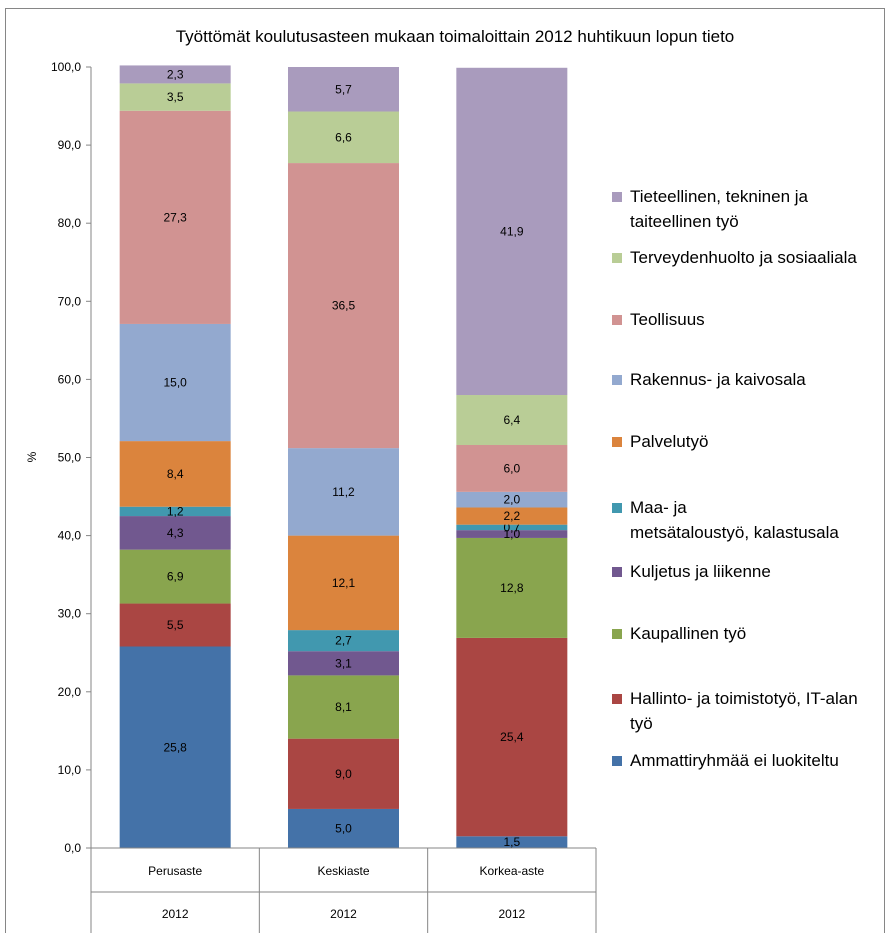  I want to click on data-label: 6,9, so click(175, 577).